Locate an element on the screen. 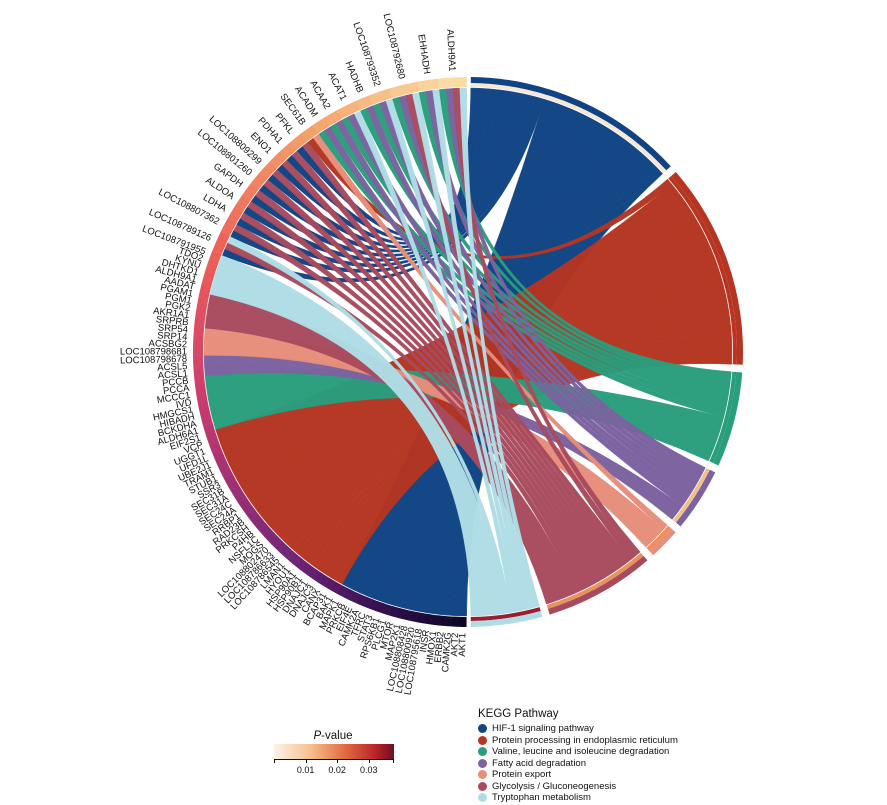  gene-label: MCCC1 is located at coordinates (173, 398).